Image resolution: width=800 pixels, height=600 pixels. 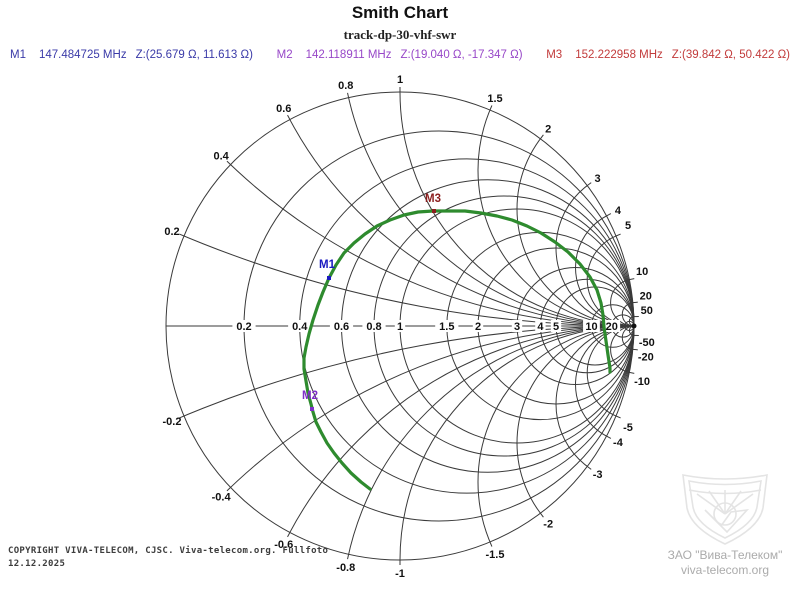 I want to click on axis-label: 0.2, so click(x=243, y=327).